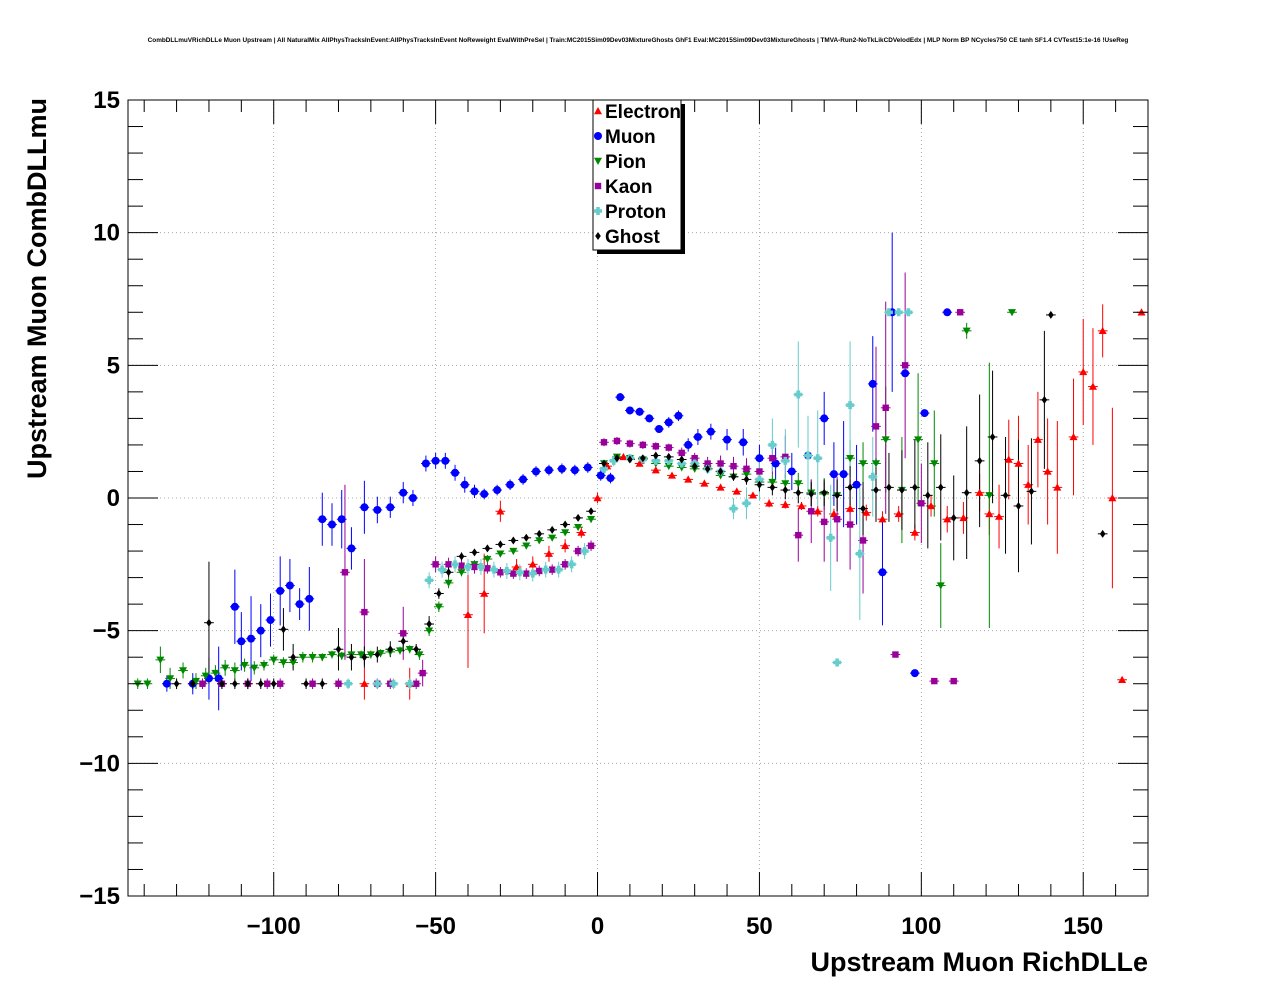 The image size is (1276, 996). Describe the element at coordinates (106, 631) in the screenshot. I see `y-tick-label: −5` at that location.